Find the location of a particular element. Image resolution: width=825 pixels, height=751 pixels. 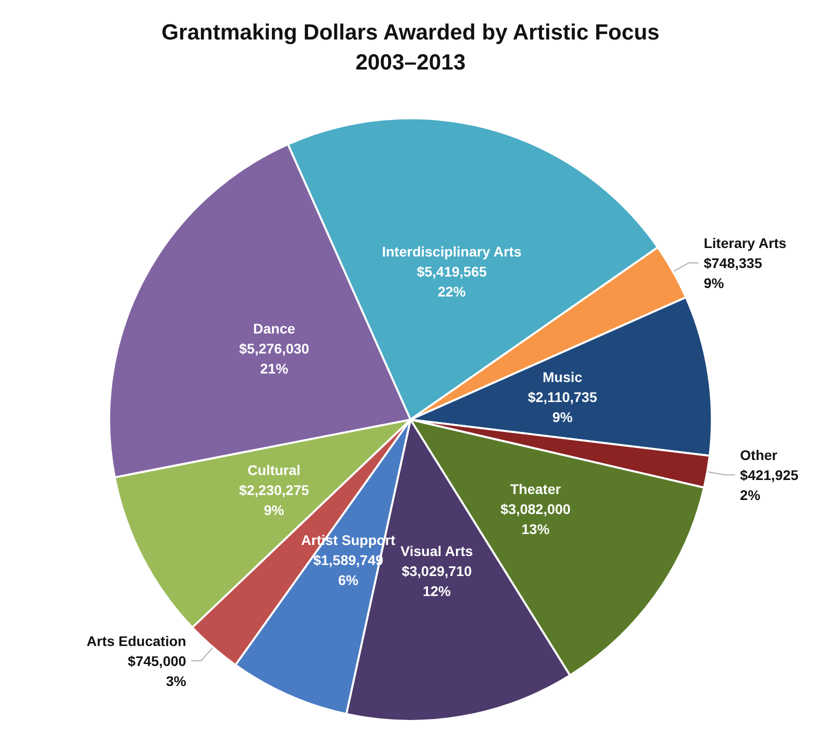

data-label: $2,230,275 9% is located at coordinates (274, 500).